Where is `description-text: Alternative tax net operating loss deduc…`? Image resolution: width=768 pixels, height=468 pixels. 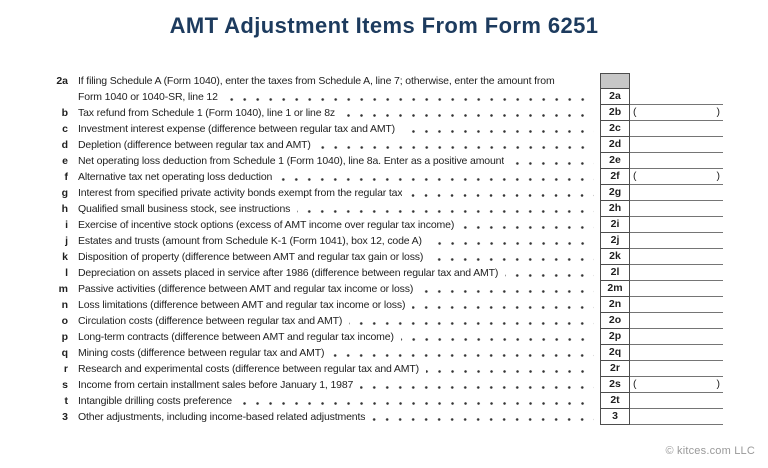
description-text: Alternative tax net operating loss deduc… is located at coordinates (175, 177).